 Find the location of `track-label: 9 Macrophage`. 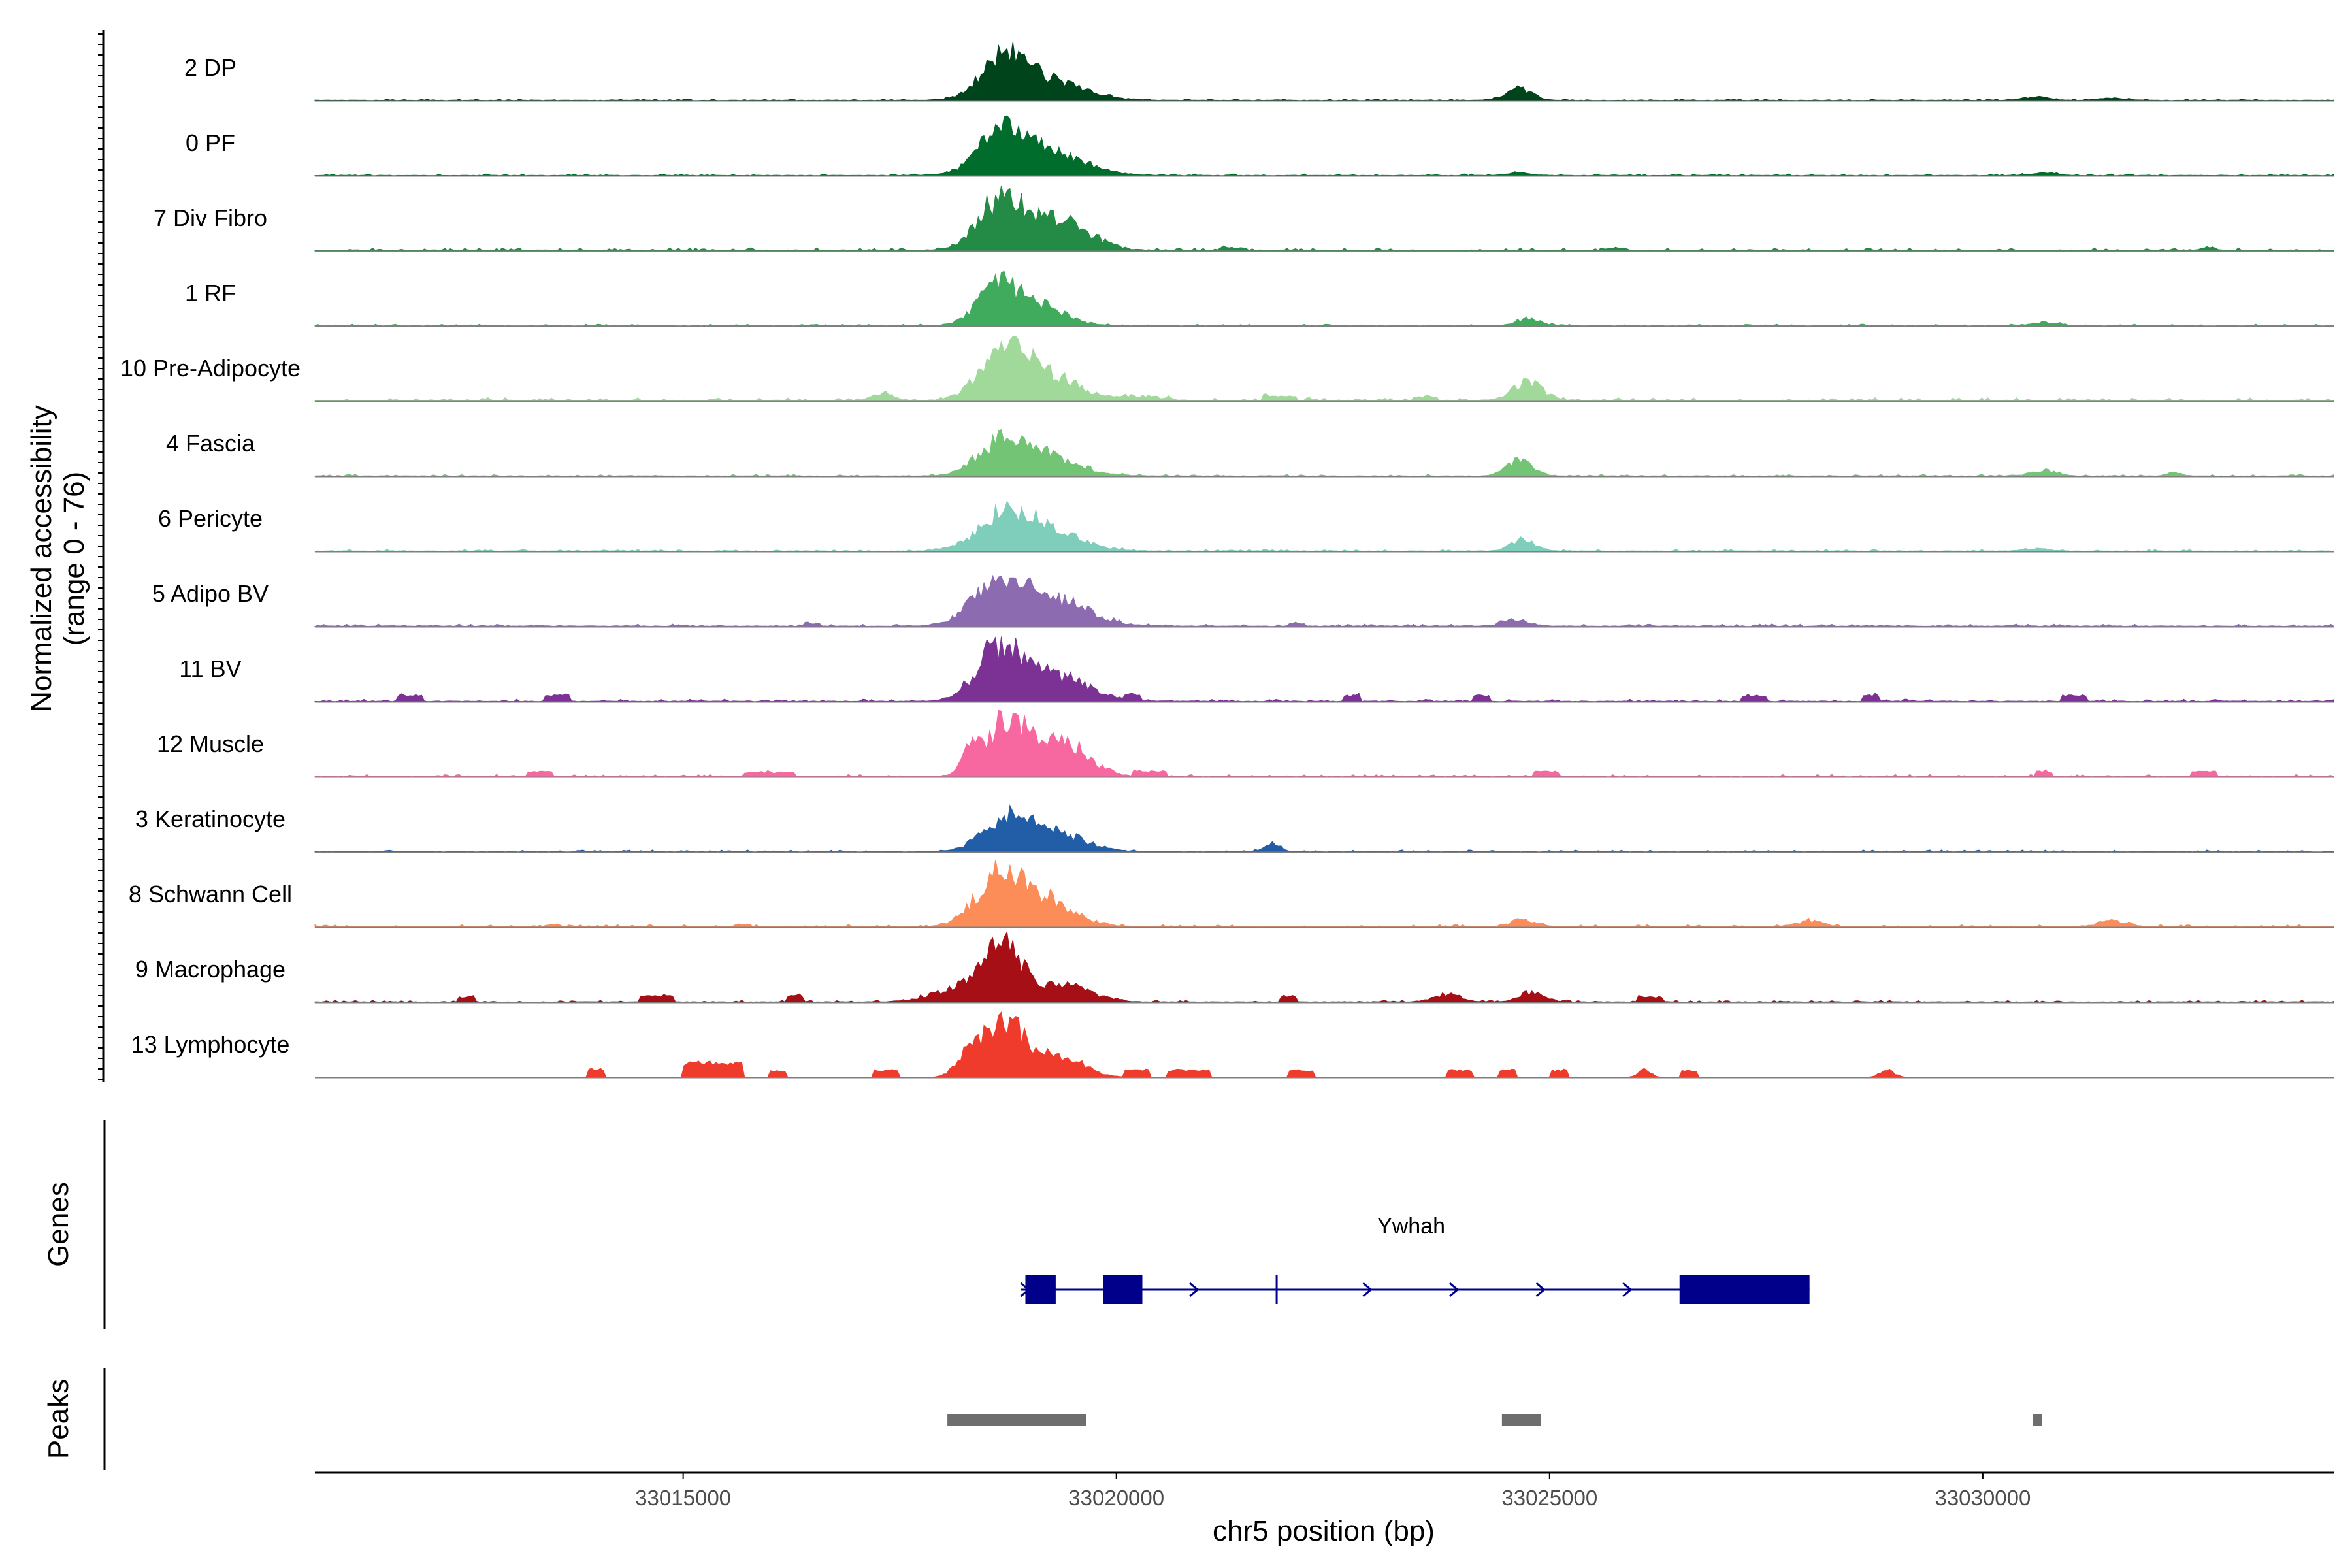

track-label: 9 Macrophage is located at coordinates (210, 969).